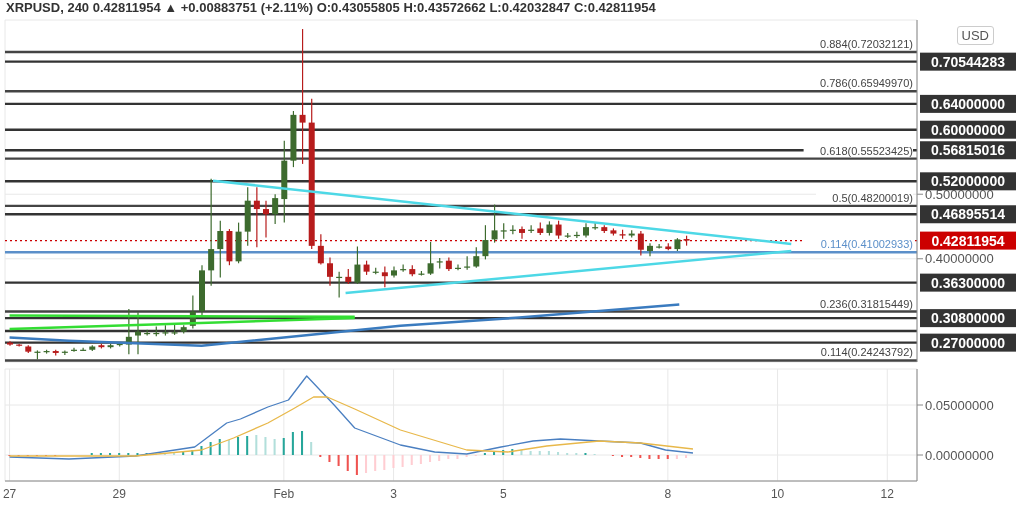 The height and width of the screenshot is (507, 1024). What do you see at coordinates (968, 214) in the screenshot?
I see `ref-line-label: 0.46895514` at bounding box center [968, 214].